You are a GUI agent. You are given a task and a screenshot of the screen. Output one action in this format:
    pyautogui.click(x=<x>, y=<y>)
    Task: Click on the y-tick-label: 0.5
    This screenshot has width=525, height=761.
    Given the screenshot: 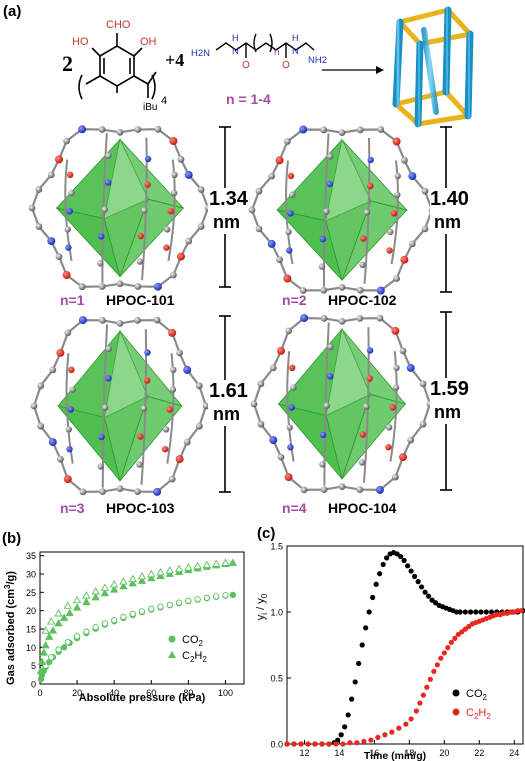 What is the action you would take?
    pyautogui.click(x=276, y=679)
    